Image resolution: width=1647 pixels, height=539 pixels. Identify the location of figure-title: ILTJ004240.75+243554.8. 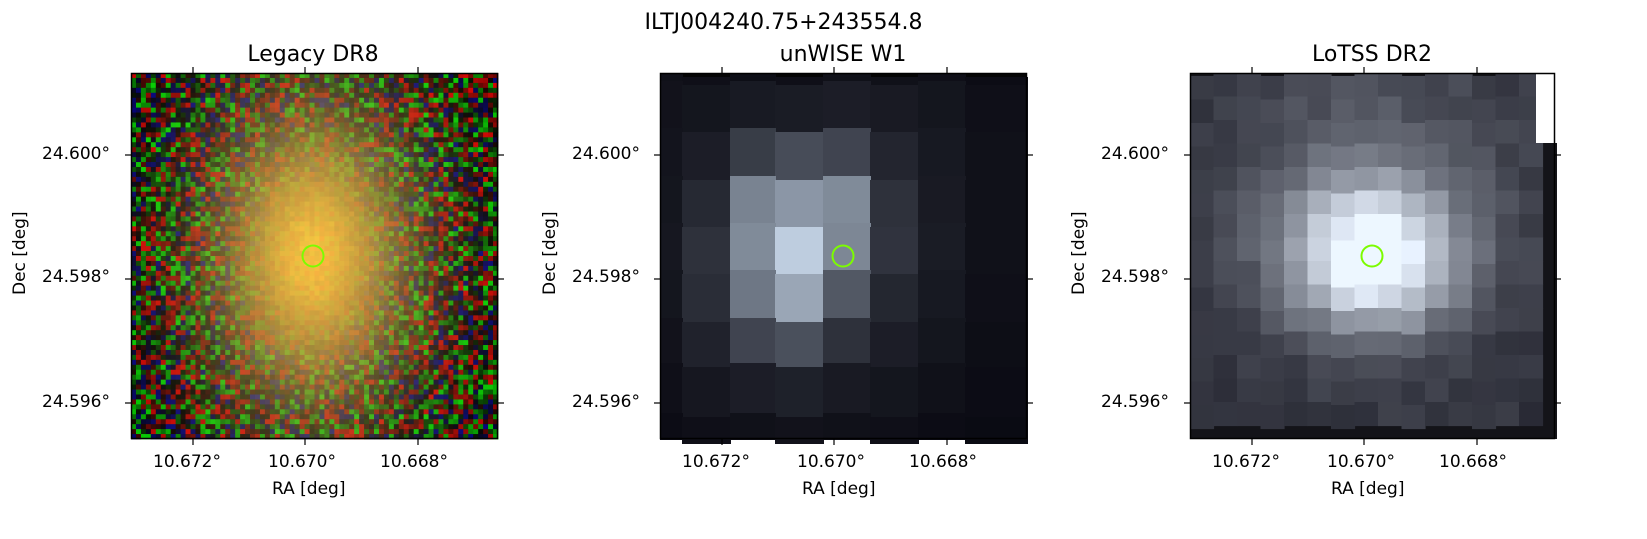
(783, 22).